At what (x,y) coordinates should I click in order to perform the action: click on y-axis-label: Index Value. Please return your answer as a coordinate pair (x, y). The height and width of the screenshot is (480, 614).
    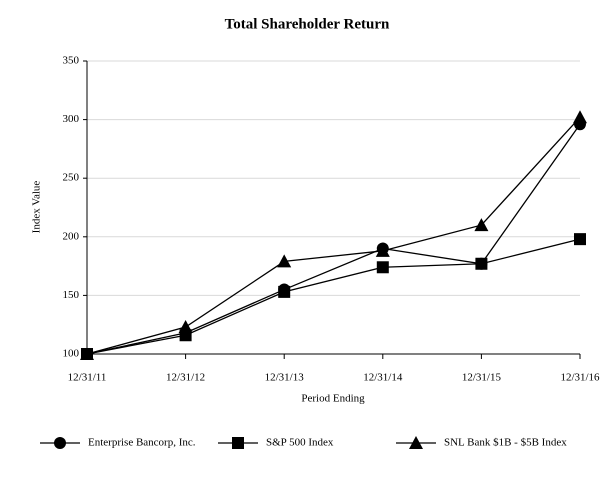
    Looking at the image, I should click on (37, 207).